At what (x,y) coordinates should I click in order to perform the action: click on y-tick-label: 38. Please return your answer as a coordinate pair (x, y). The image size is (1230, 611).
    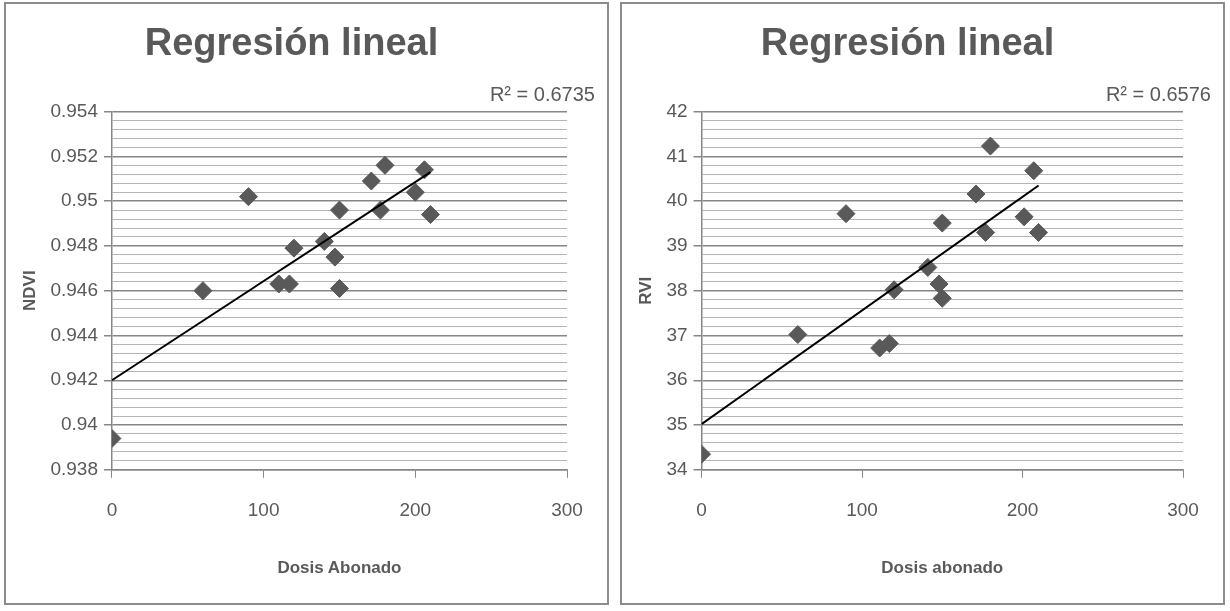
    Looking at the image, I should click on (677, 289).